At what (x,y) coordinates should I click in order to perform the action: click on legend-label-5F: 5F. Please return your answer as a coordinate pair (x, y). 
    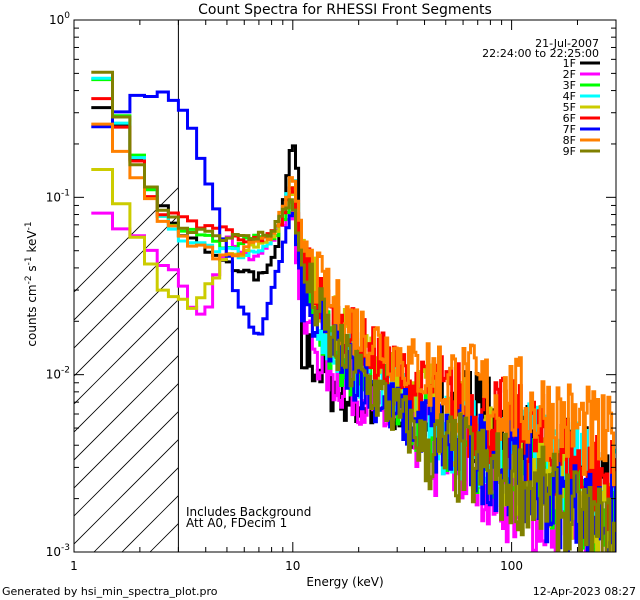
    Looking at the image, I should click on (569, 107).